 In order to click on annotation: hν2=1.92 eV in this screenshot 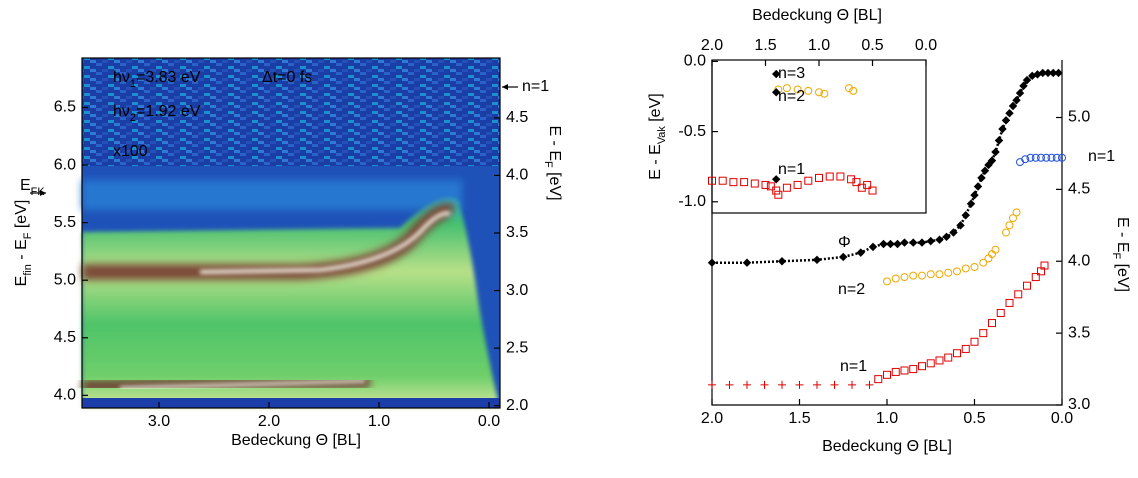, I will do `click(157, 113)`.